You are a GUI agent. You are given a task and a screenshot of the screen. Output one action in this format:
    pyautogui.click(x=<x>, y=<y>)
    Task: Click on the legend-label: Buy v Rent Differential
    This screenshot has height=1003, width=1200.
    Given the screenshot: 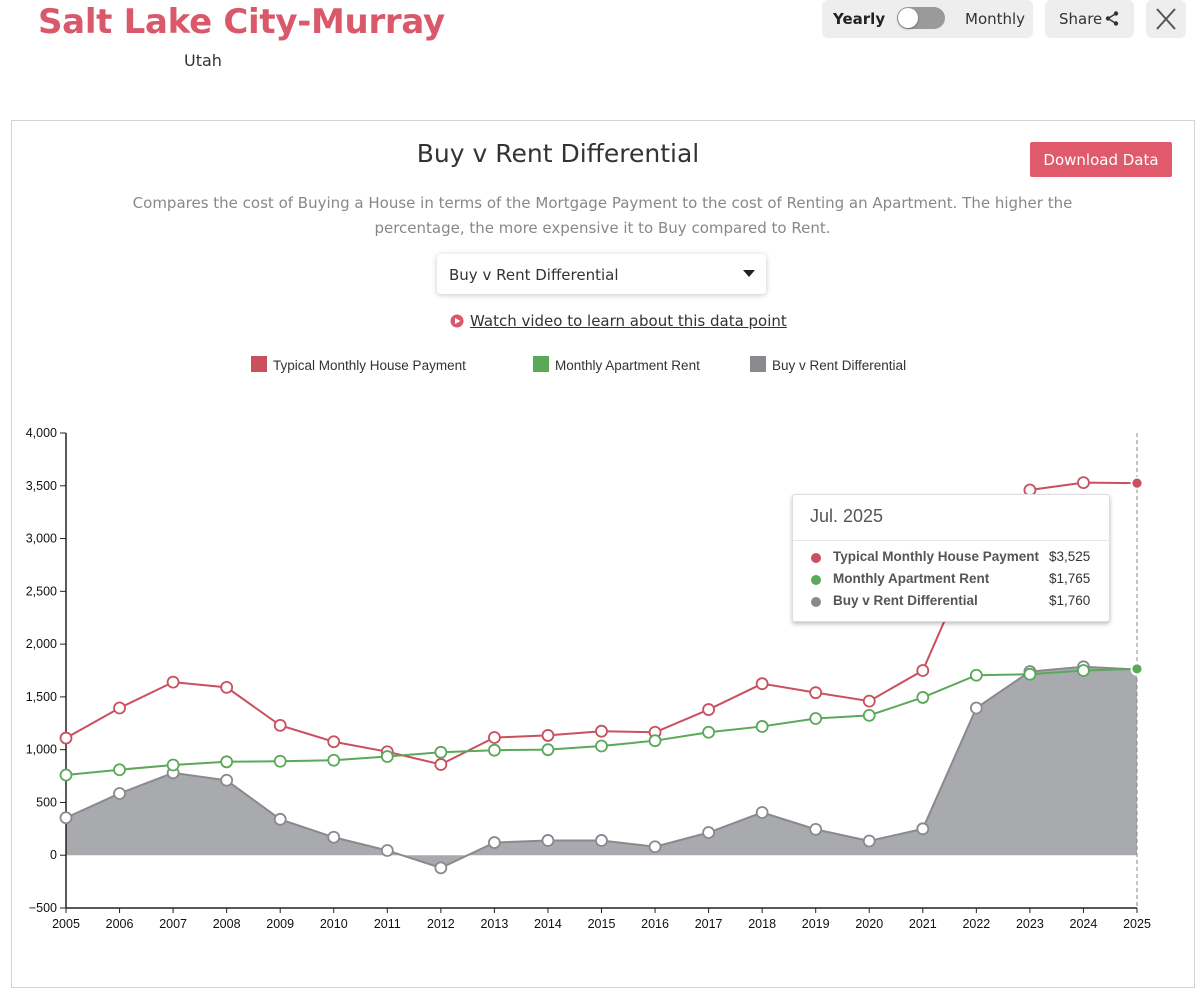 What is the action you would take?
    pyautogui.click(x=839, y=365)
    